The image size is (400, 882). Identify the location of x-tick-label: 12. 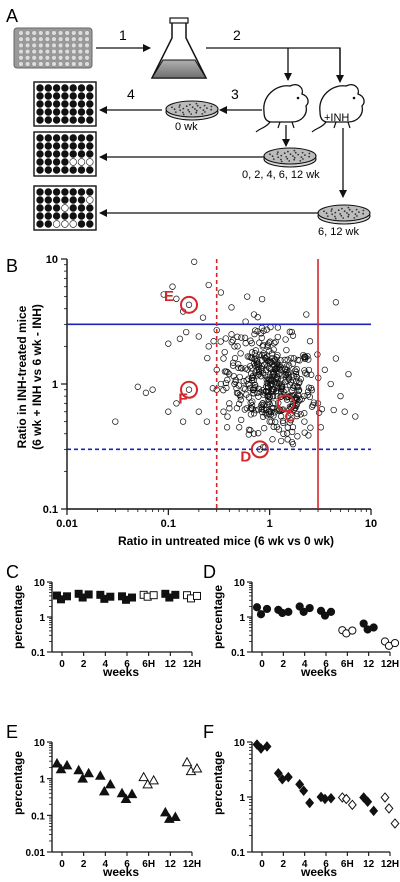
(171, 864).